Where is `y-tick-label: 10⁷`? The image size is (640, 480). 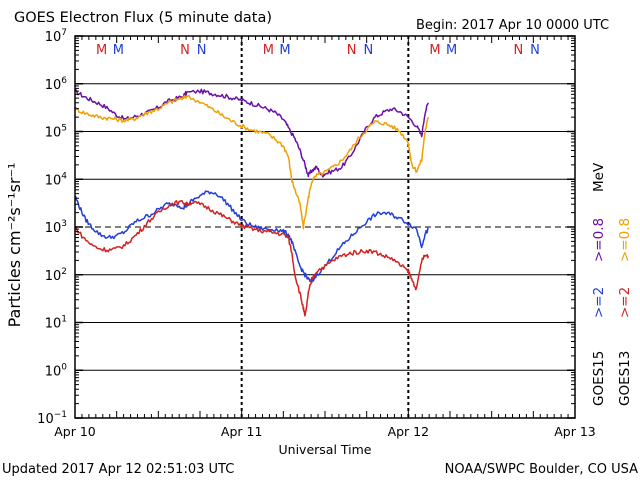
y-tick-label: 10⁷ is located at coordinates (56, 36).